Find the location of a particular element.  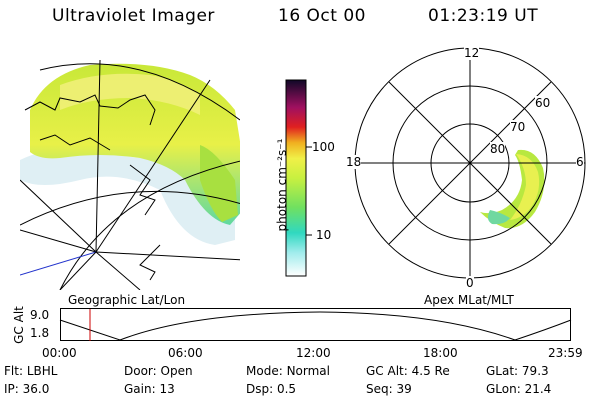

date-label: 16 Oct 00 is located at coordinates (322, 16).